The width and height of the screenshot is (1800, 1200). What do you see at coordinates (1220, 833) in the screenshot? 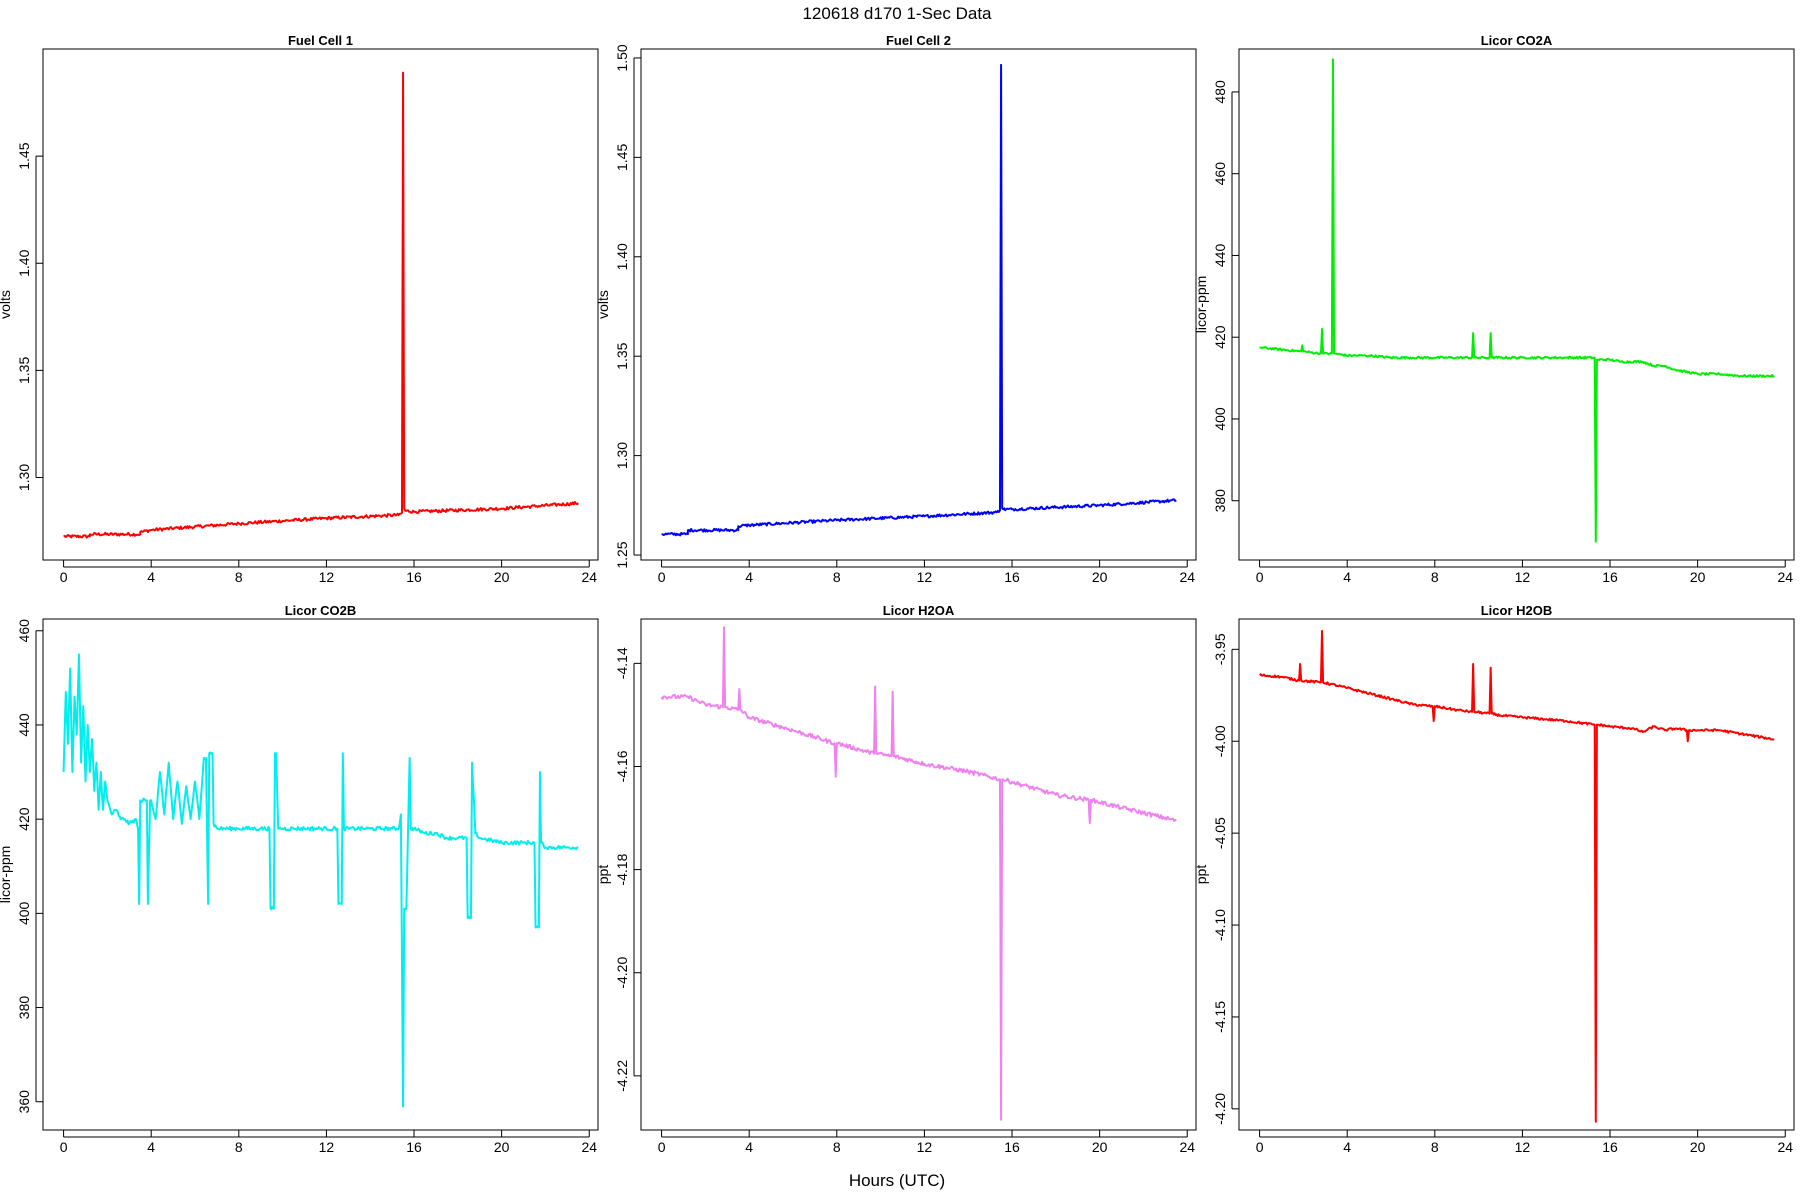
I see `y-tick-label: -4.05` at bounding box center [1220, 833].